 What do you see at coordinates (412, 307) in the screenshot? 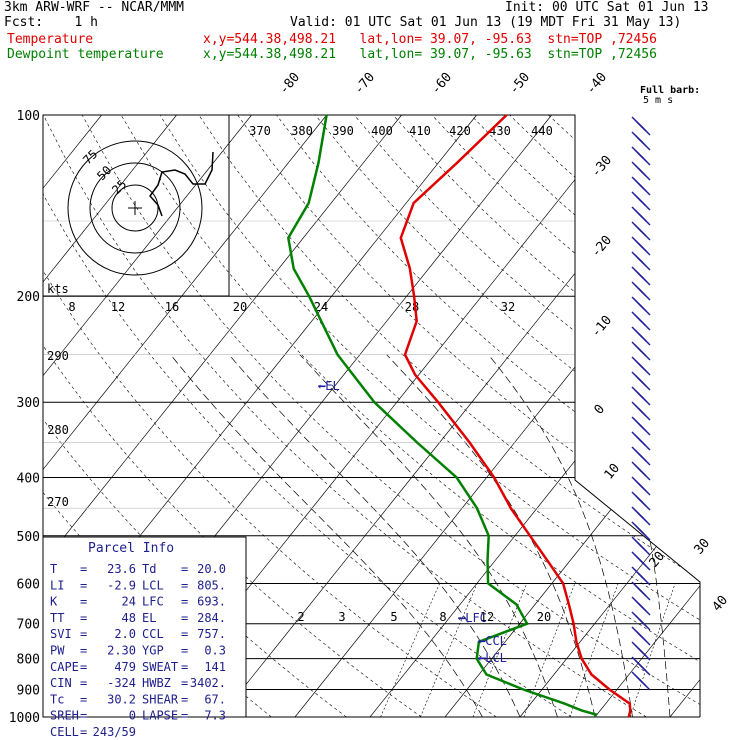
I see `hodograph-tick-label: 28` at bounding box center [412, 307].